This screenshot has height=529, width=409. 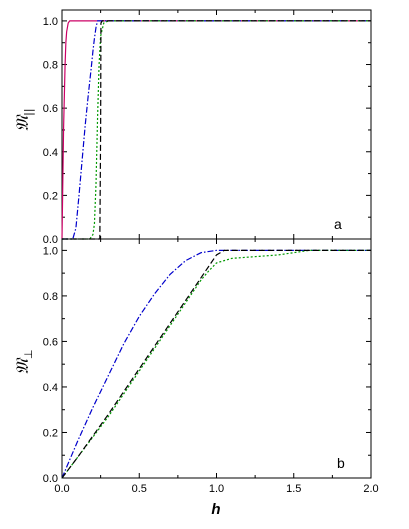 I want to click on panel-b-ytick-label: 0.0, so click(x=50, y=479).